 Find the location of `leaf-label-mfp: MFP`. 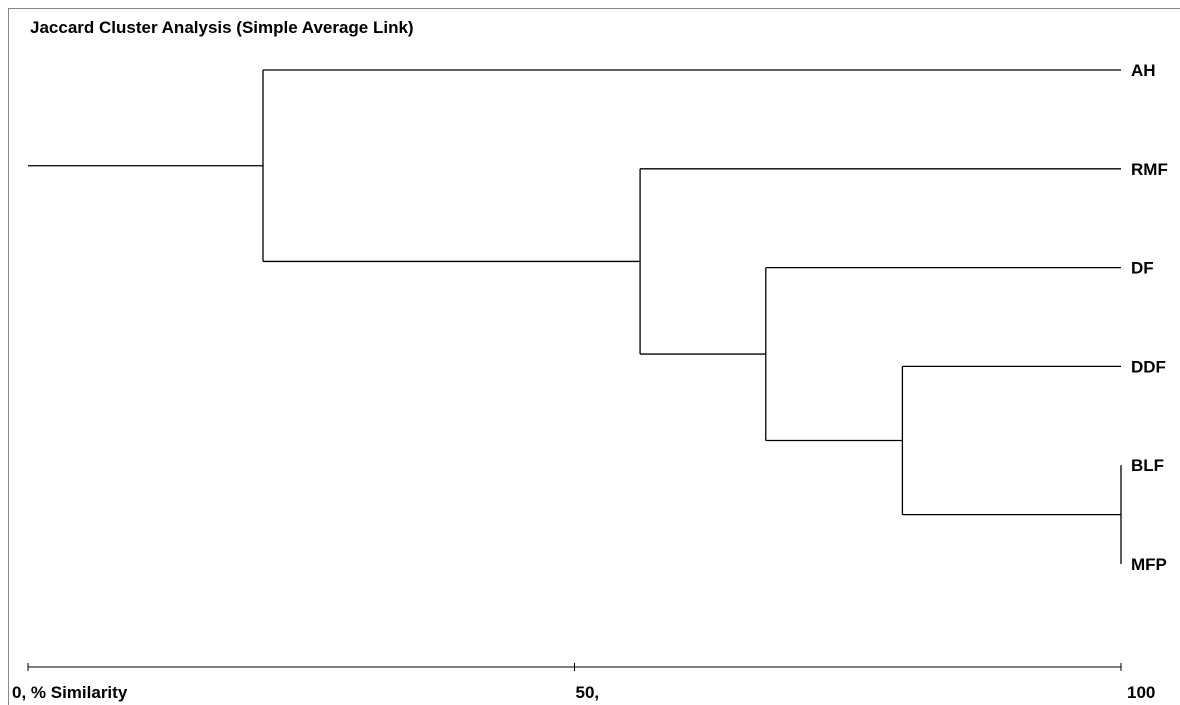

leaf-label-mfp: MFP is located at coordinates (1149, 564).